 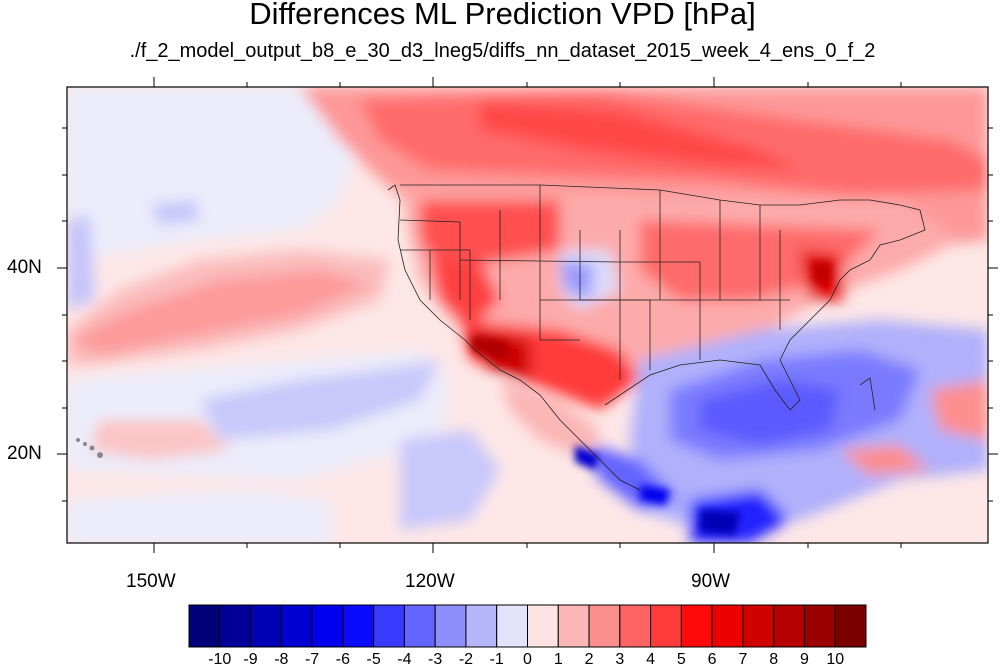 I want to click on lon-label-90w: 90W, so click(x=711, y=581).